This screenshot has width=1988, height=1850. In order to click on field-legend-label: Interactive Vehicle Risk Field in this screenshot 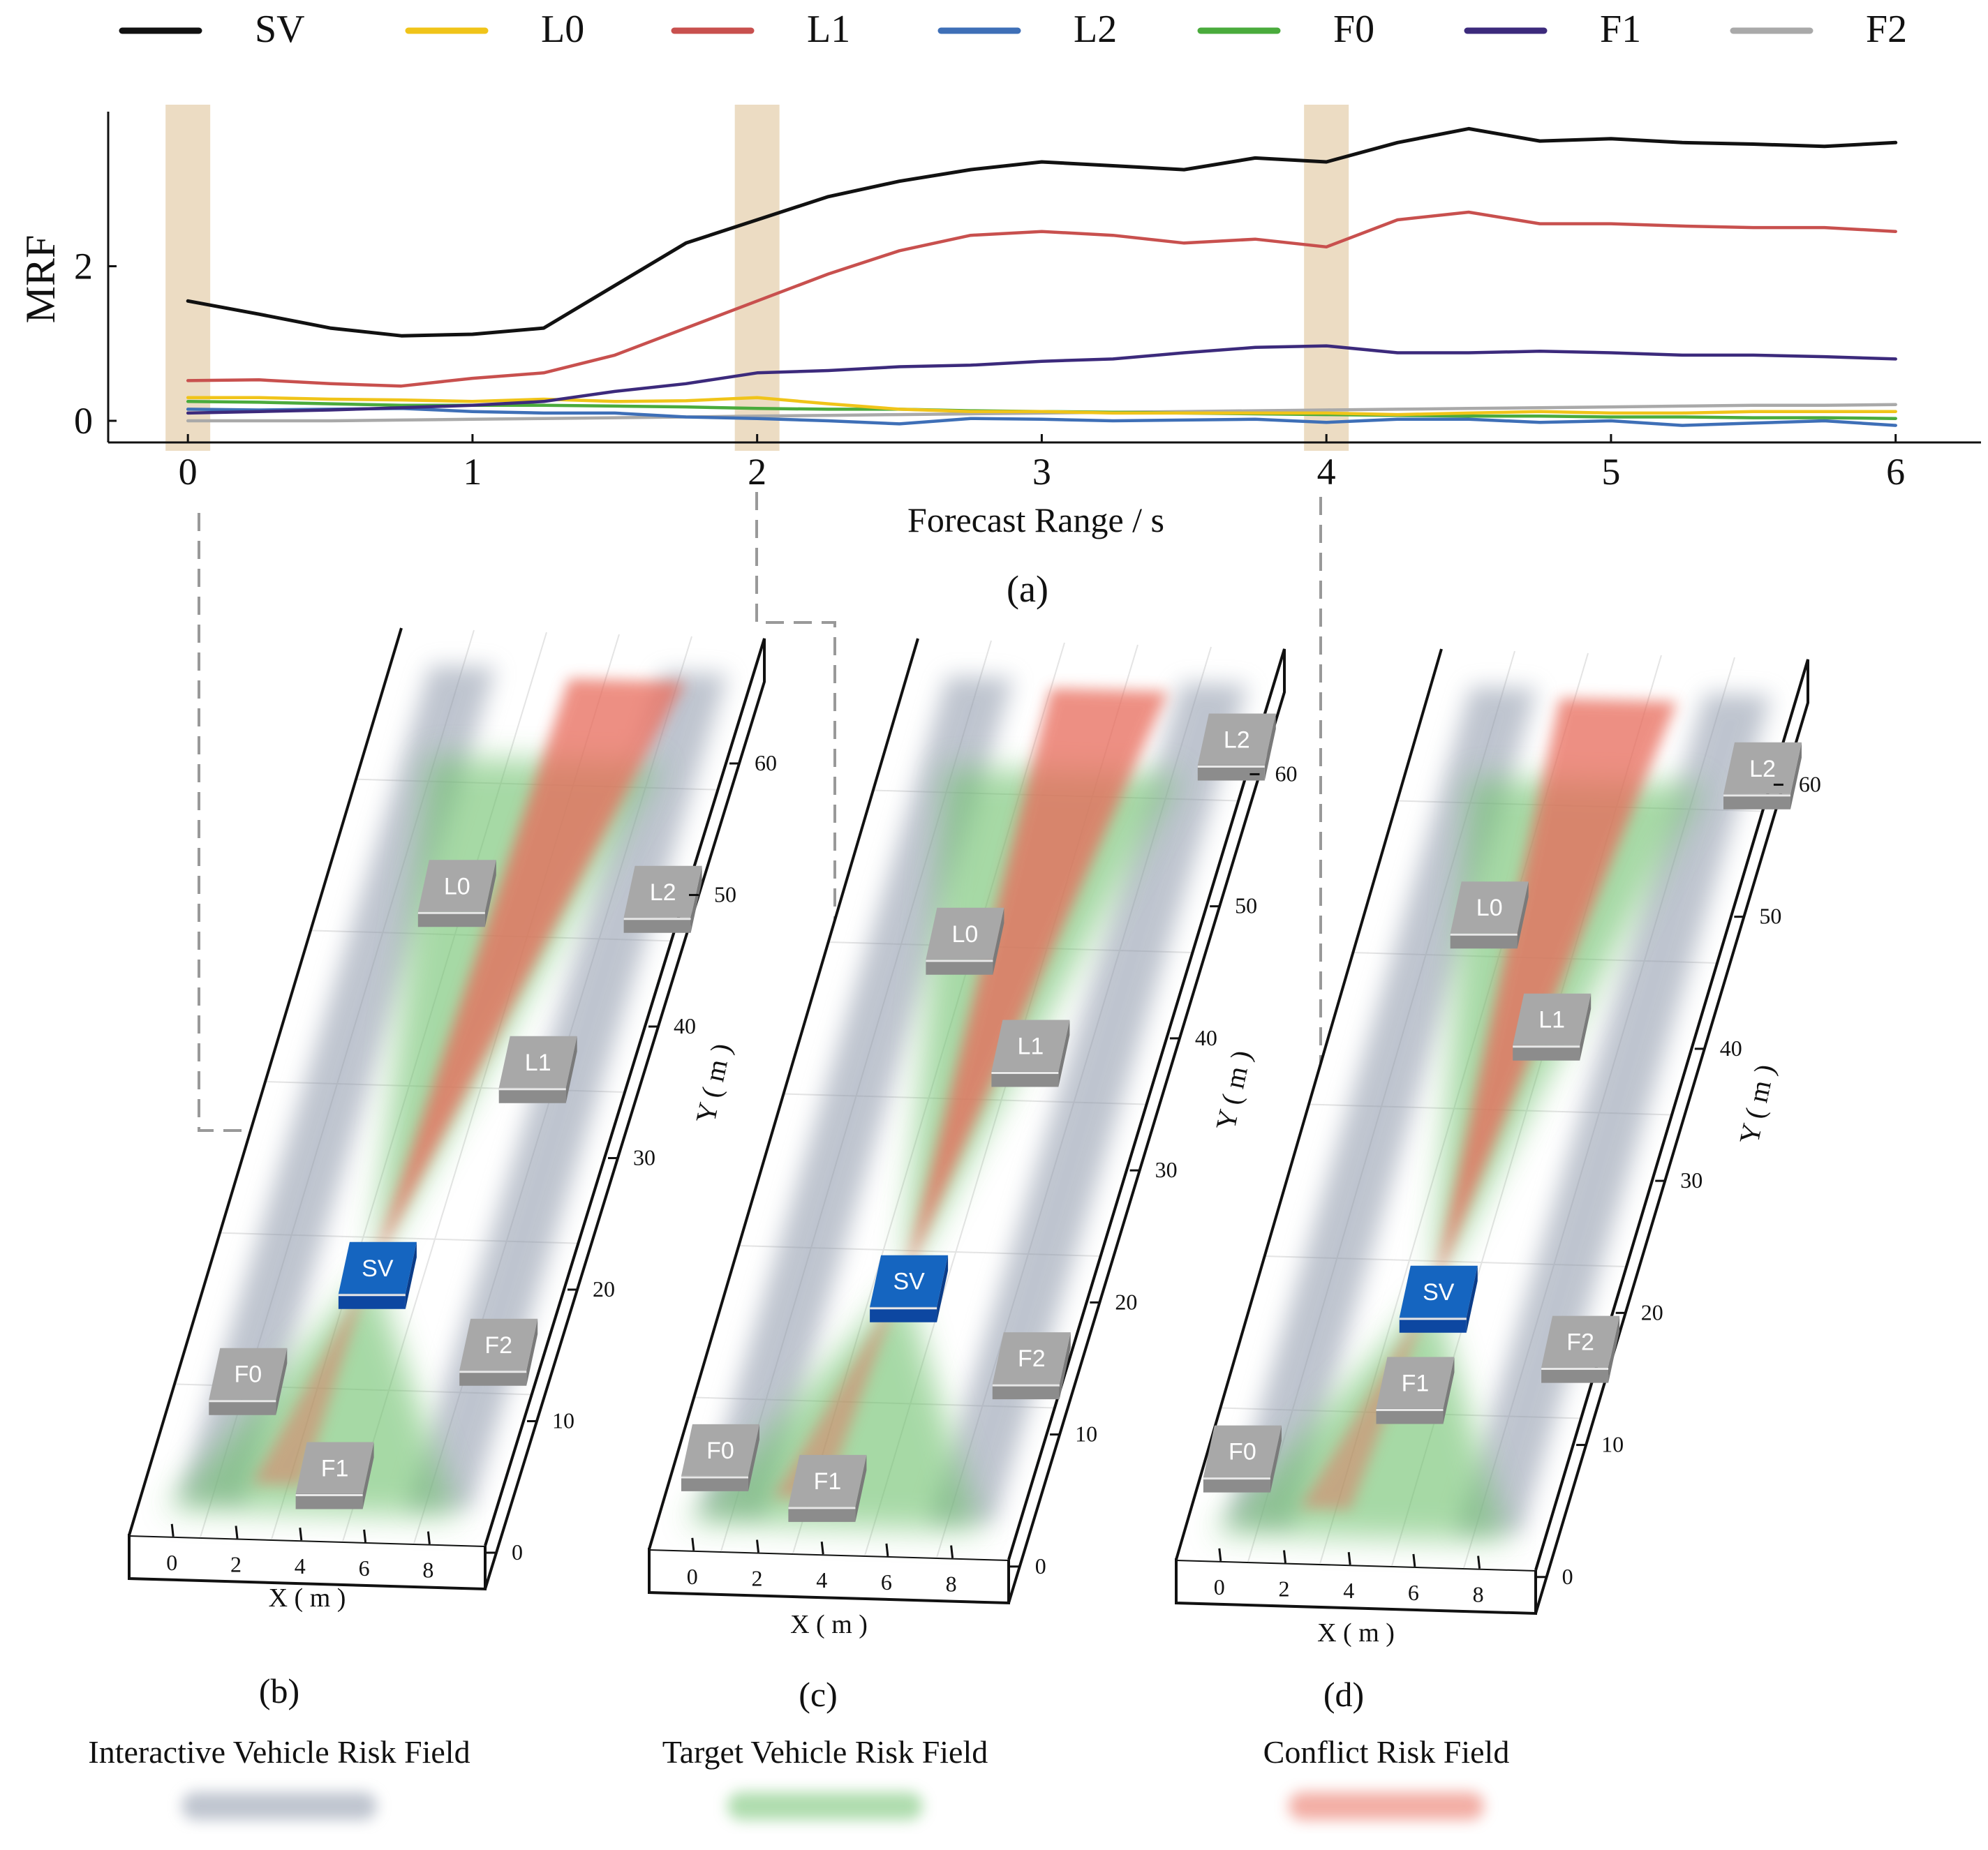, I will do `click(279, 1752)`.